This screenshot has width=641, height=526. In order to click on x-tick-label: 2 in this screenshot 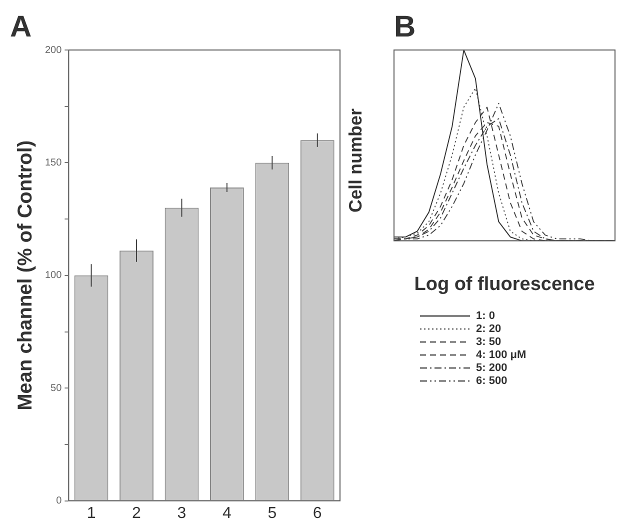, I will do `click(137, 513)`.